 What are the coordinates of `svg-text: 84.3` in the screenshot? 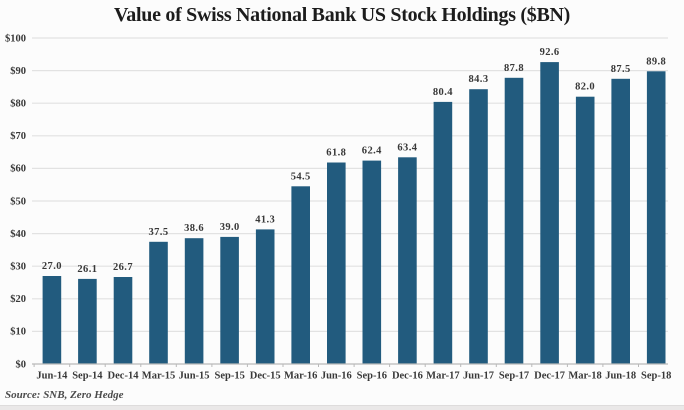 It's located at (479, 79).